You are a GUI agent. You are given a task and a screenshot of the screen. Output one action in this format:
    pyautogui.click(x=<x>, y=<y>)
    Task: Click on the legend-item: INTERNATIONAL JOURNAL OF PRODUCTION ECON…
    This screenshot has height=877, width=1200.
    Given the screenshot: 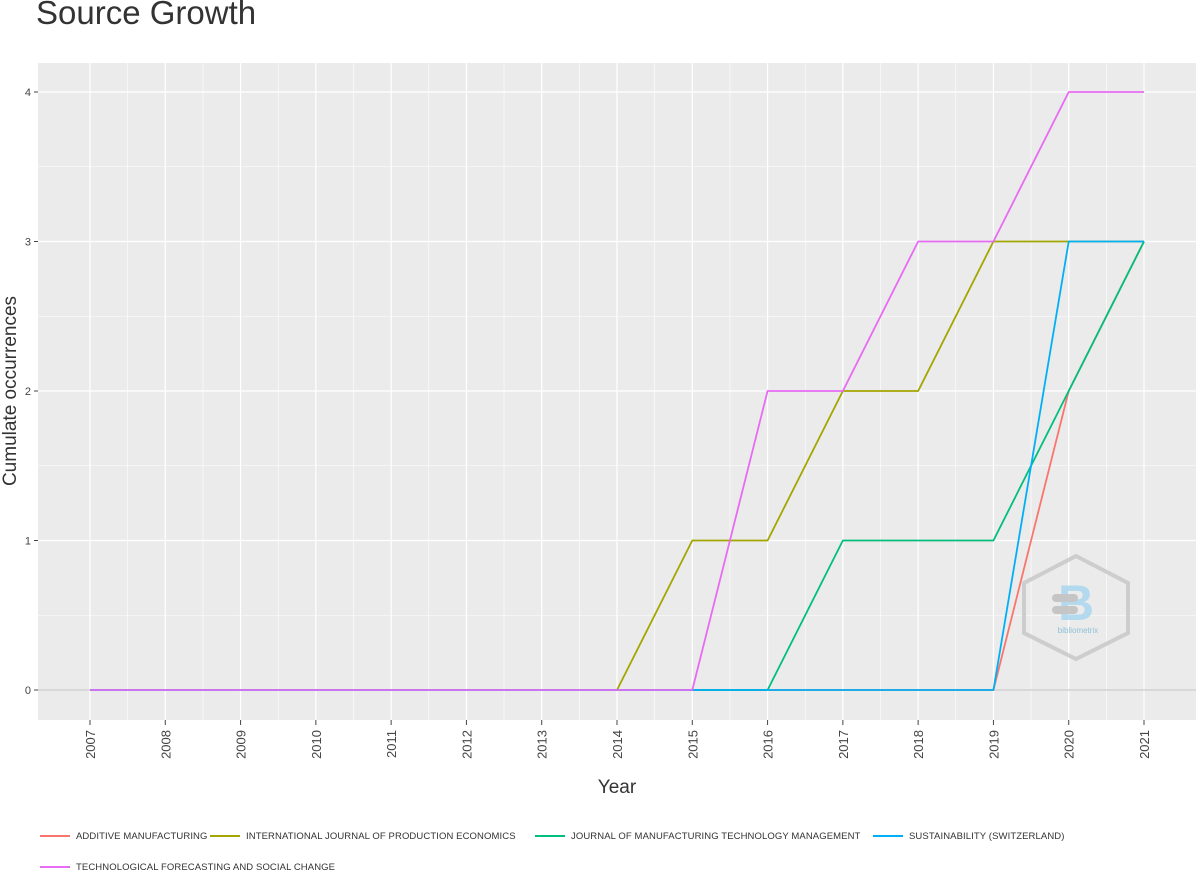 What is the action you would take?
    pyautogui.click(x=363, y=836)
    